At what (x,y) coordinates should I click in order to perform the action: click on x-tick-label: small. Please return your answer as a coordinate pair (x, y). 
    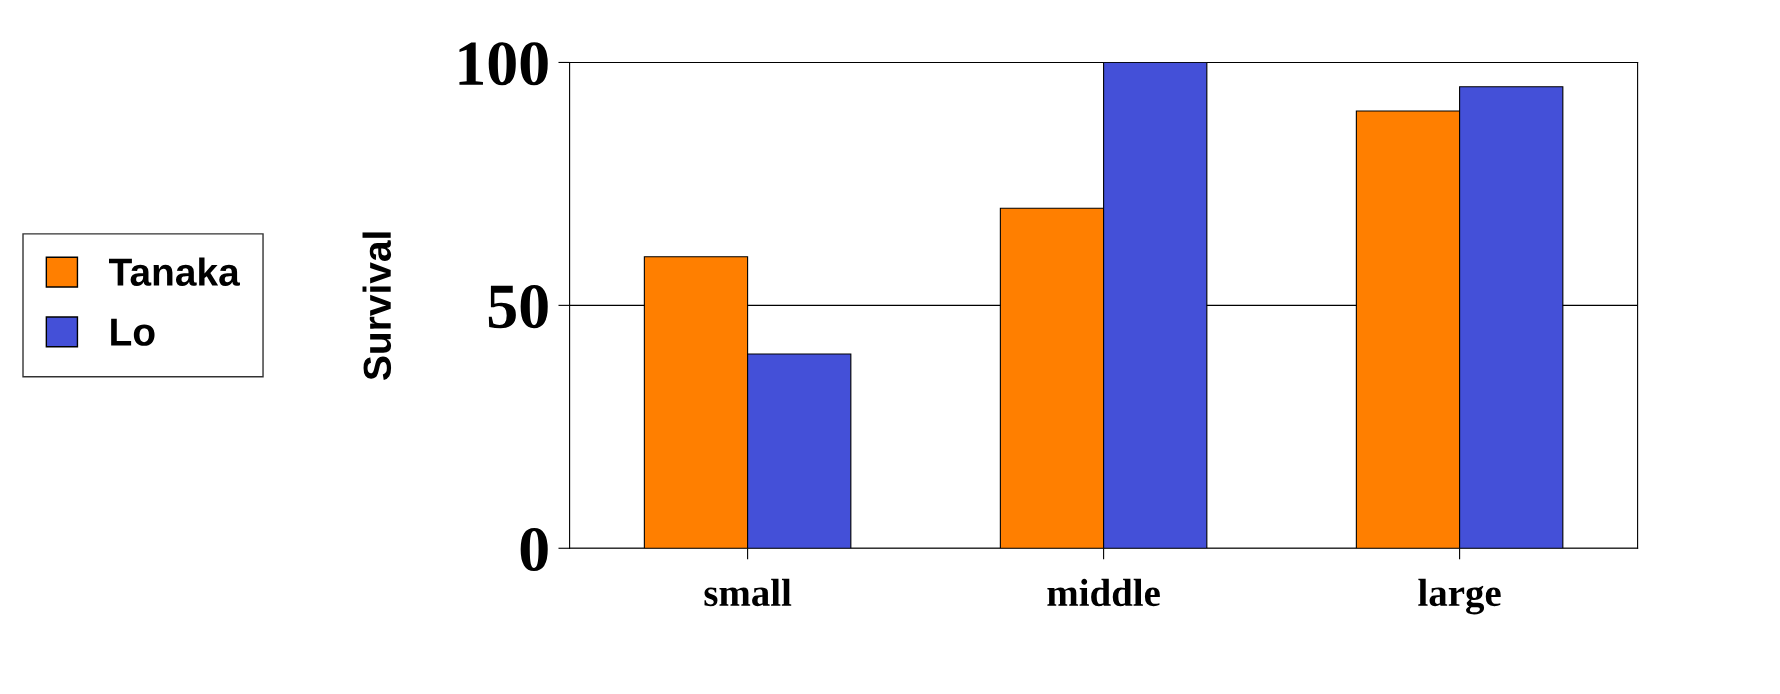
    Looking at the image, I should click on (748, 592).